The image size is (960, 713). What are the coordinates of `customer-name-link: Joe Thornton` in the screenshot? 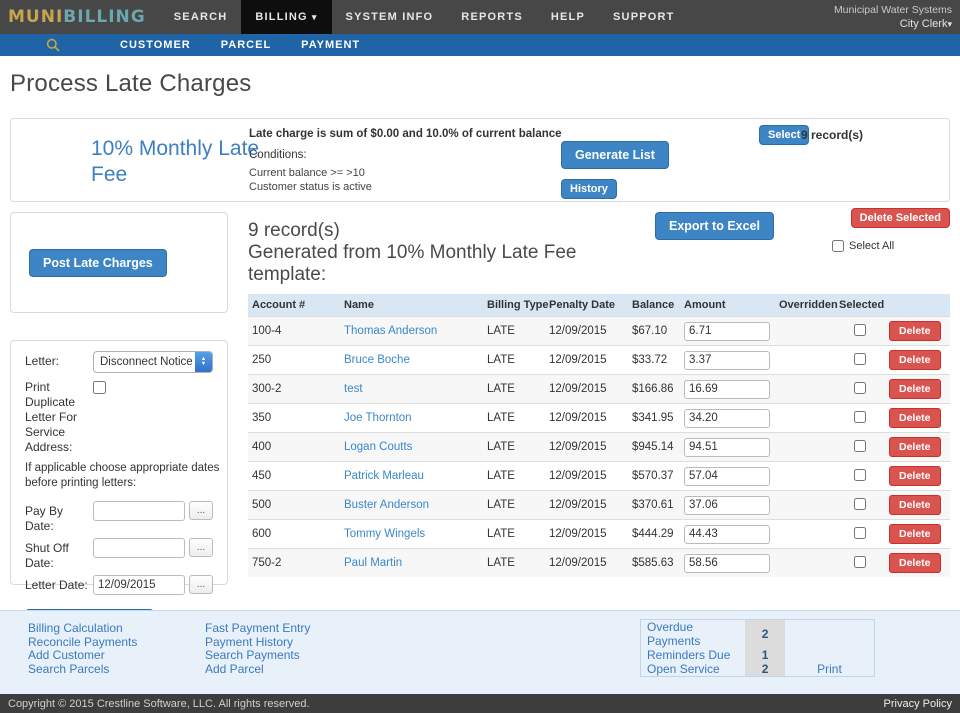 It's located at (378, 418).